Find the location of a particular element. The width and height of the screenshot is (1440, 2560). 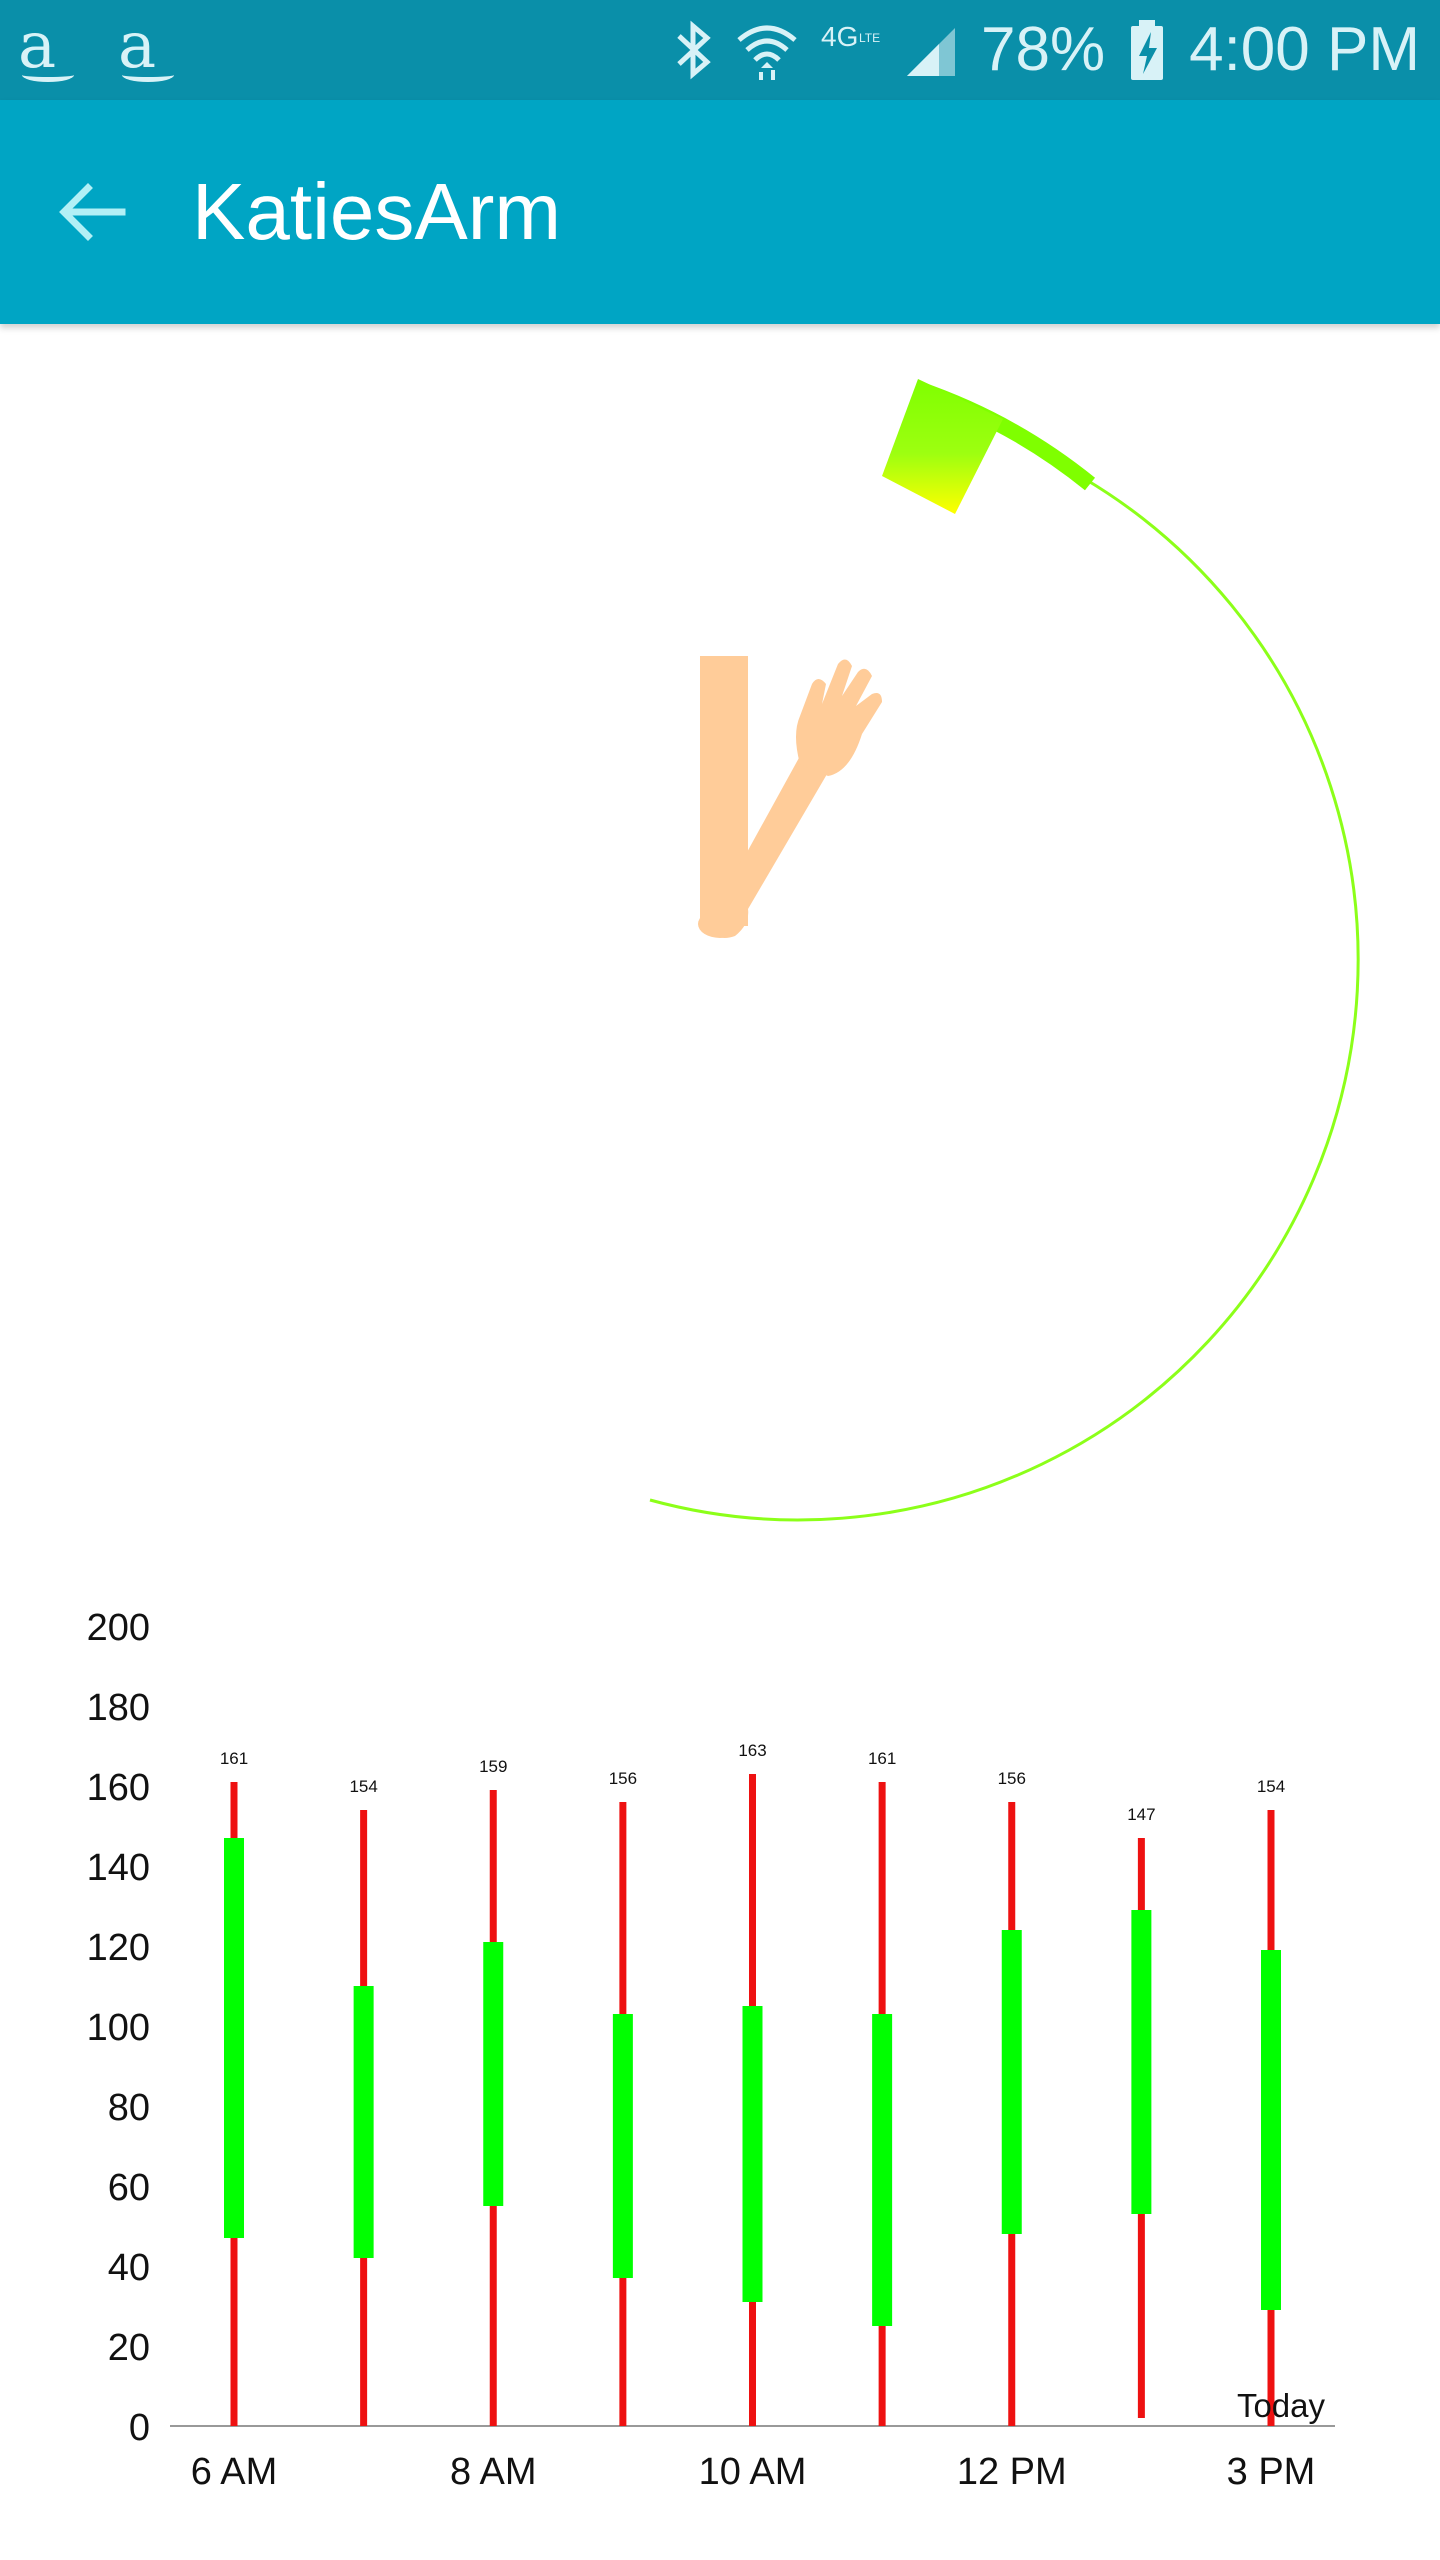

y-tick-label: 180 is located at coordinates (118, 1708).